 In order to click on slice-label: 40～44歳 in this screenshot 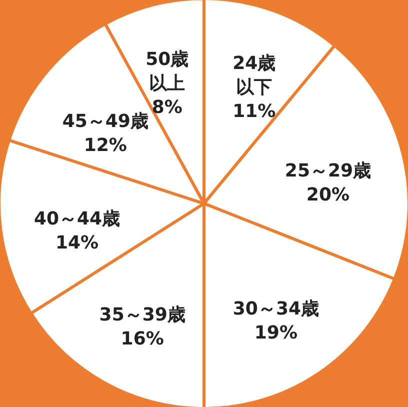, I will do `click(77, 219)`.